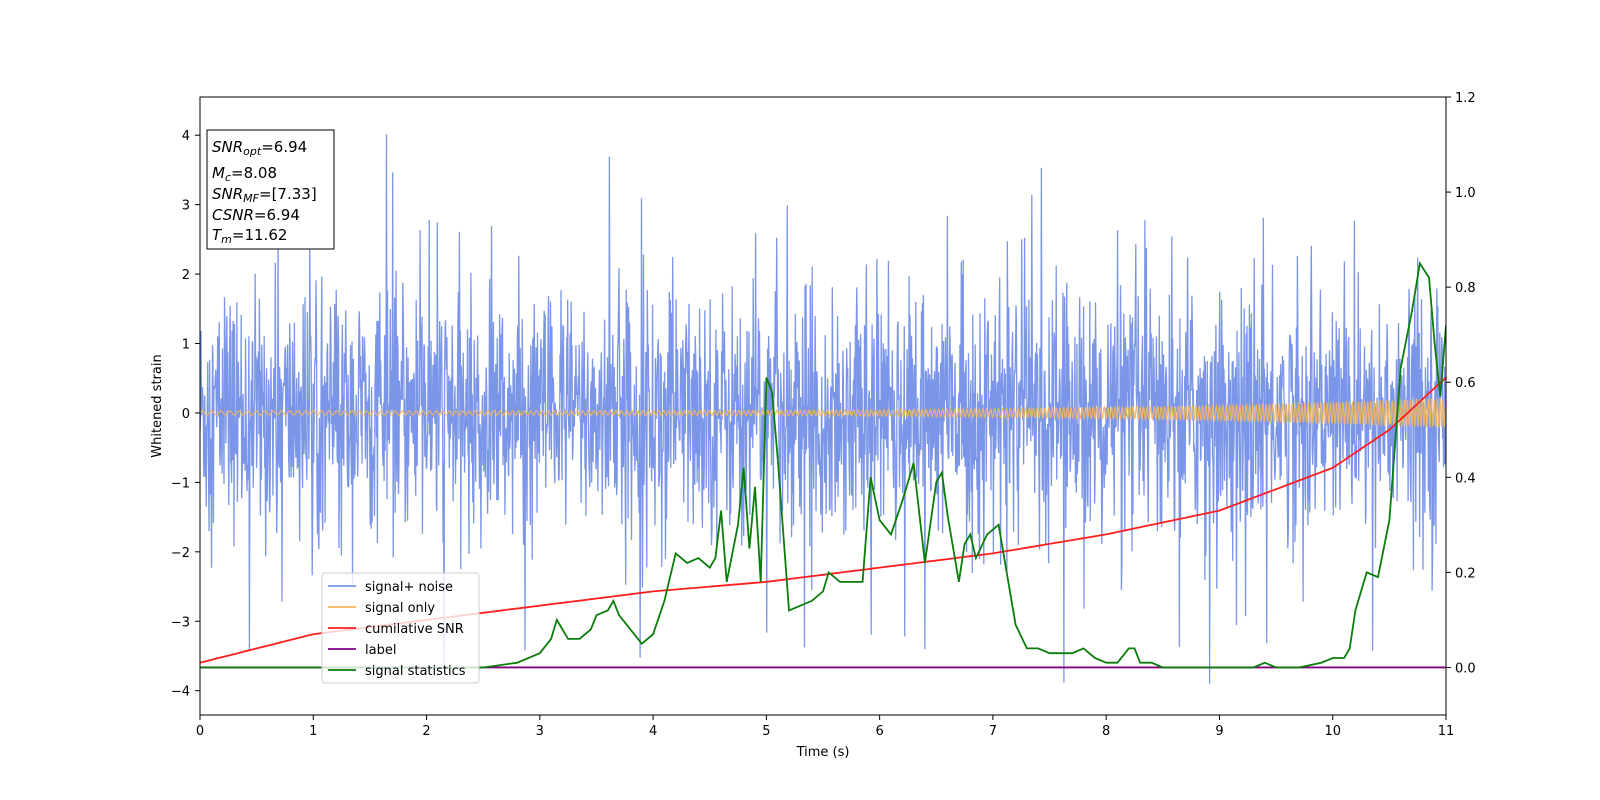 Image resolution: width=1600 pixels, height=800 pixels. I want to click on y-tick-label: −1, so click(180, 483).